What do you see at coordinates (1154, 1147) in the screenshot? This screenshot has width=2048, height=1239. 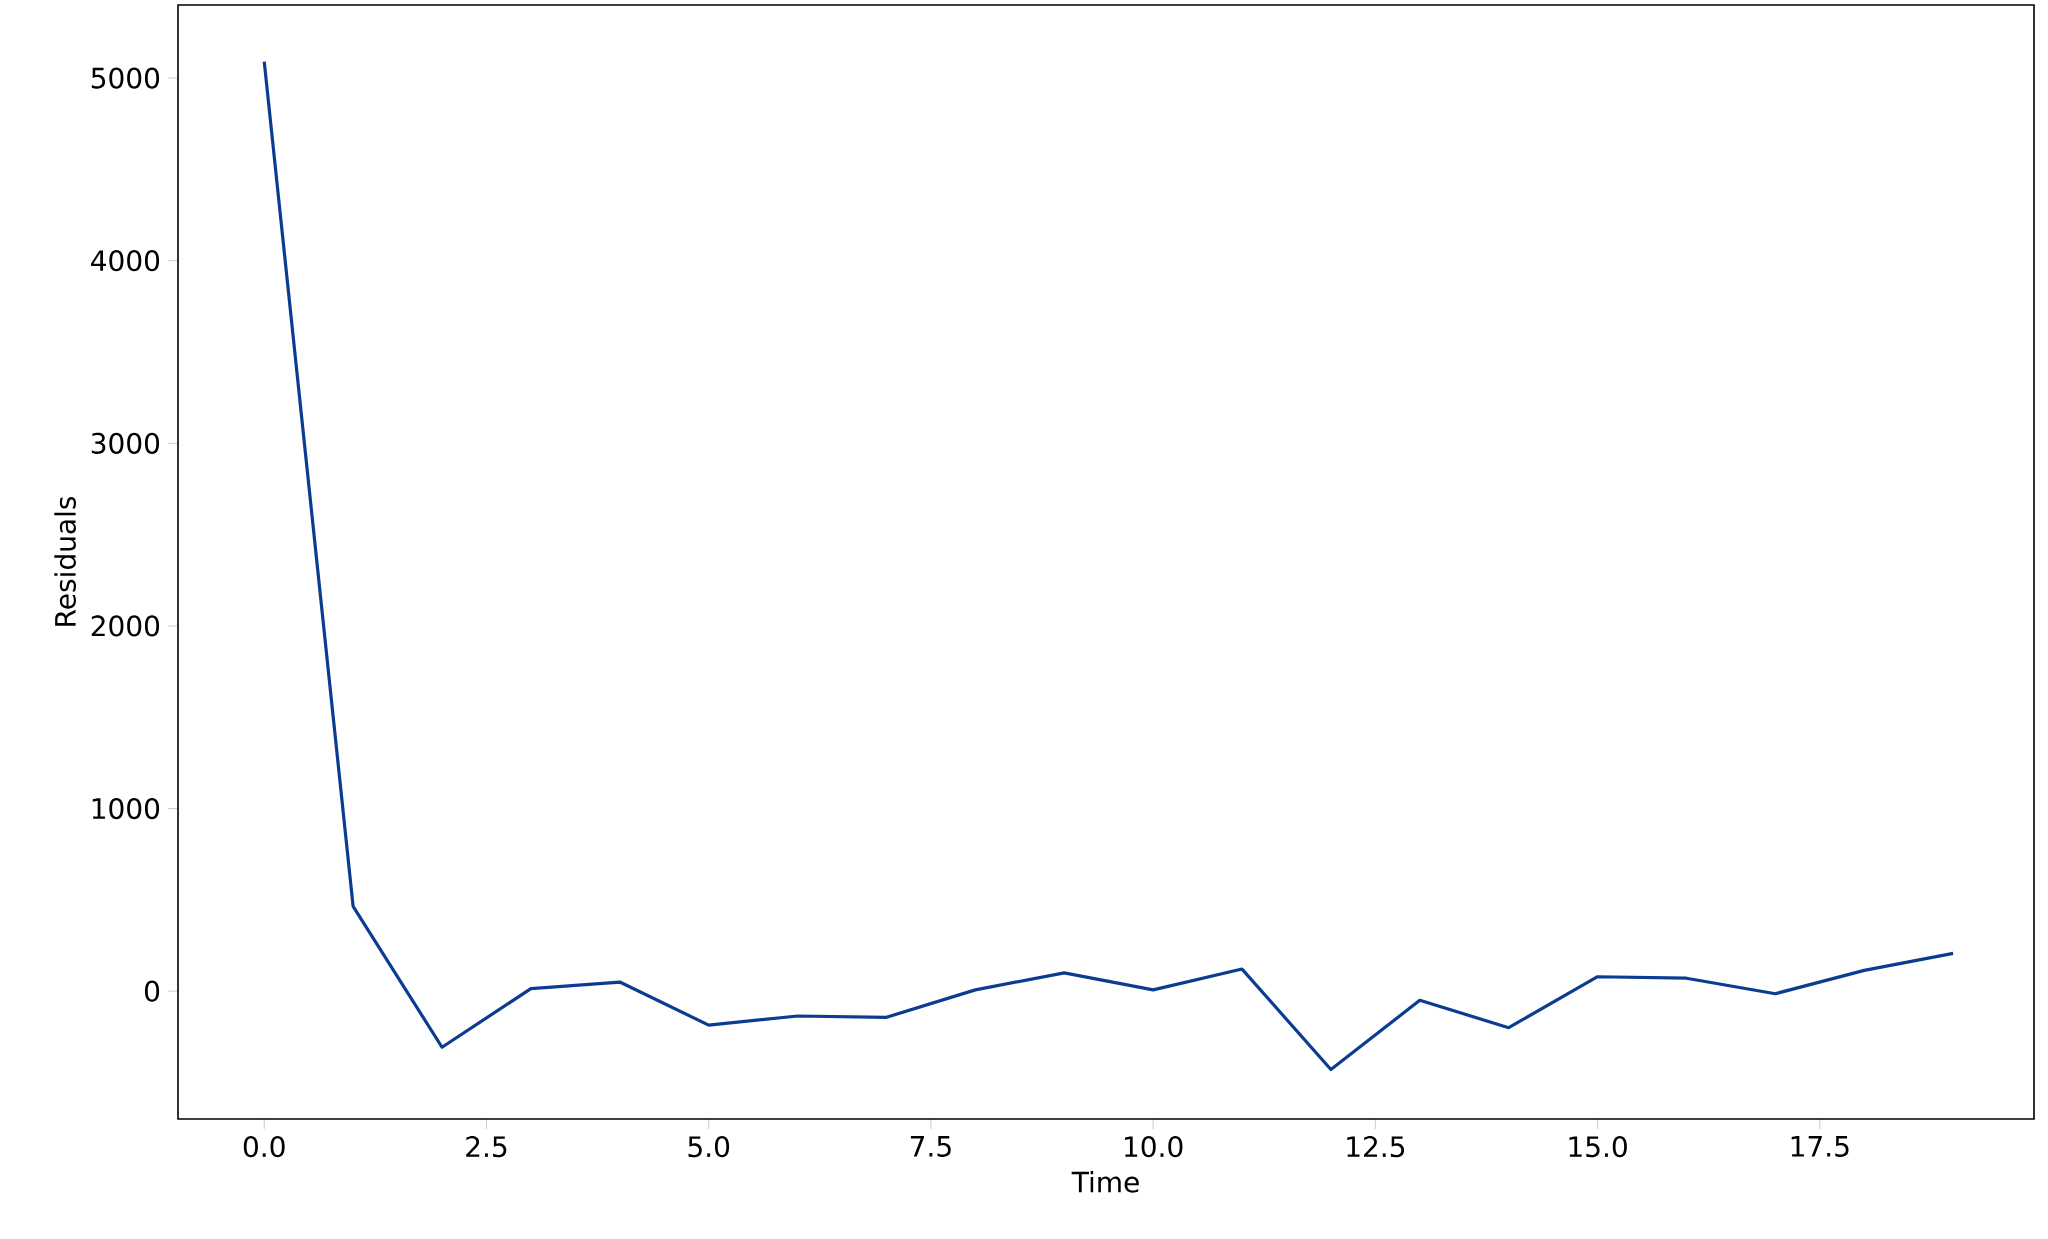 I see `x-tick-label: 10.0` at bounding box center [1154, 1147].